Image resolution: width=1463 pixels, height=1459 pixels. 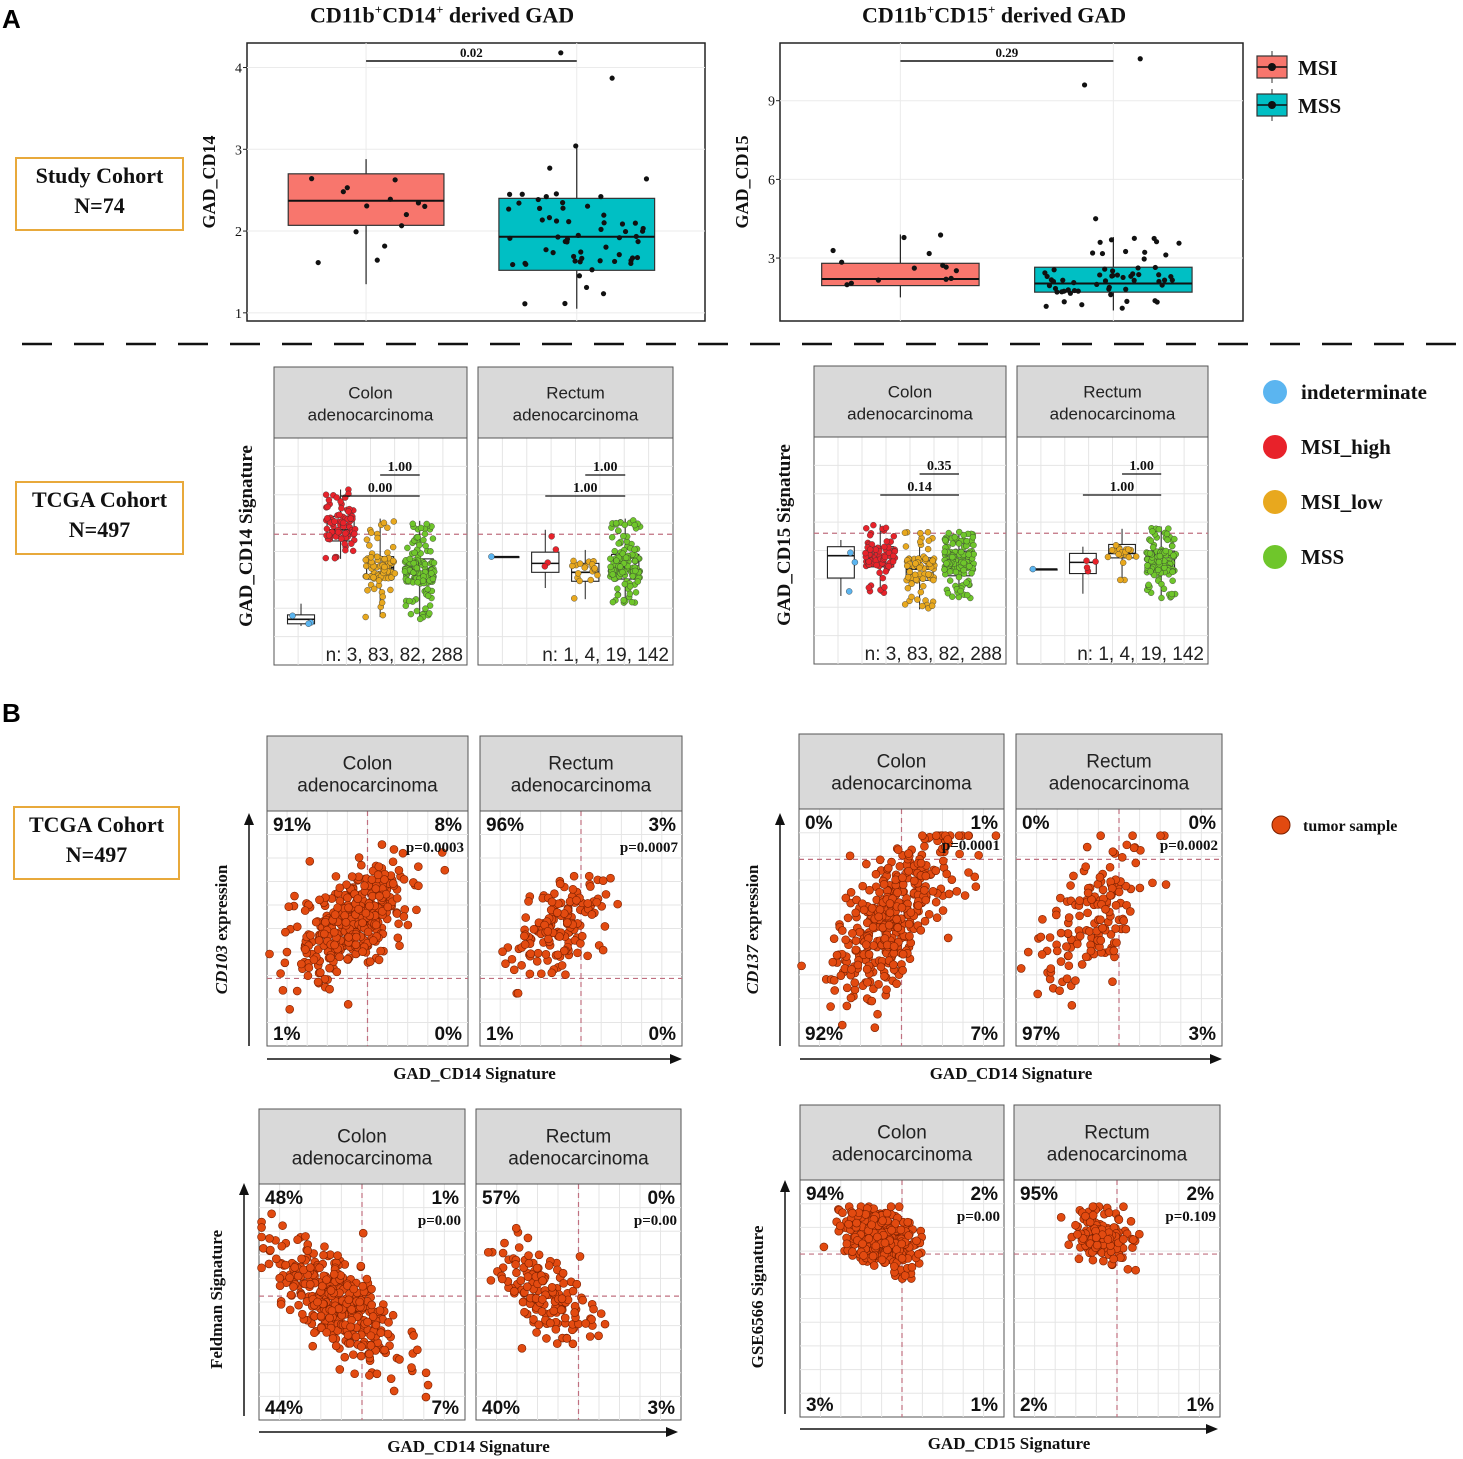 I want to click on tcga-cohort-label-b: TCGA Cohort, so click(x=96, y=824).